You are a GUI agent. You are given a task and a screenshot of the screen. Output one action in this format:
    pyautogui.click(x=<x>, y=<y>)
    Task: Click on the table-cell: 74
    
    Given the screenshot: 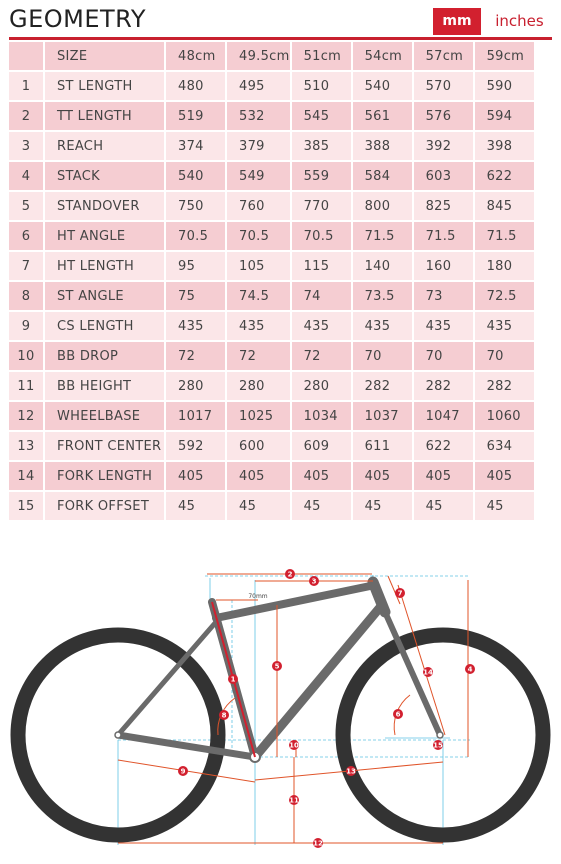 What is the action you would take?
    pyautogui.click(x=321, y=296)
    